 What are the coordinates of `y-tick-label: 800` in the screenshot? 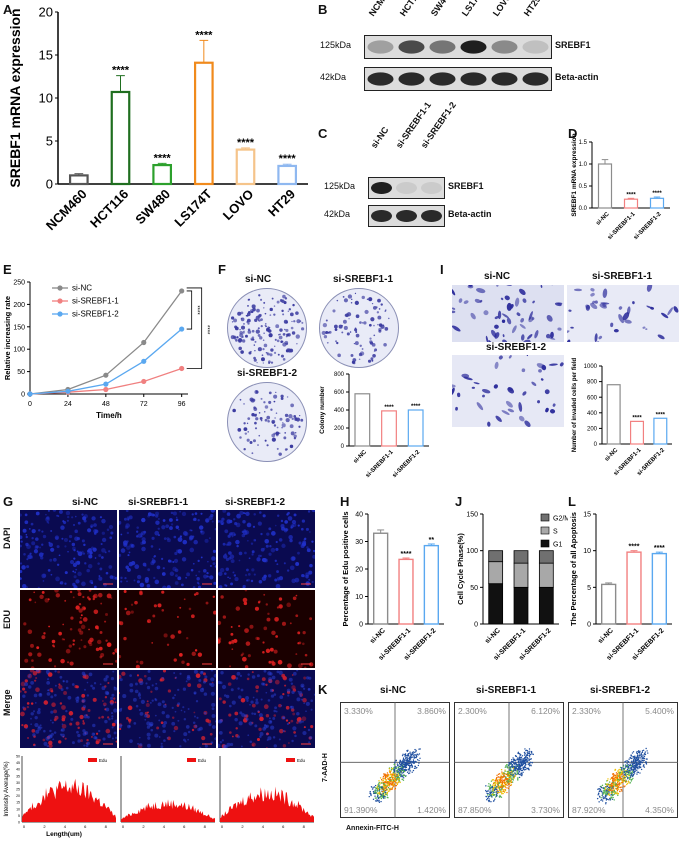 It's located at (339, 375).